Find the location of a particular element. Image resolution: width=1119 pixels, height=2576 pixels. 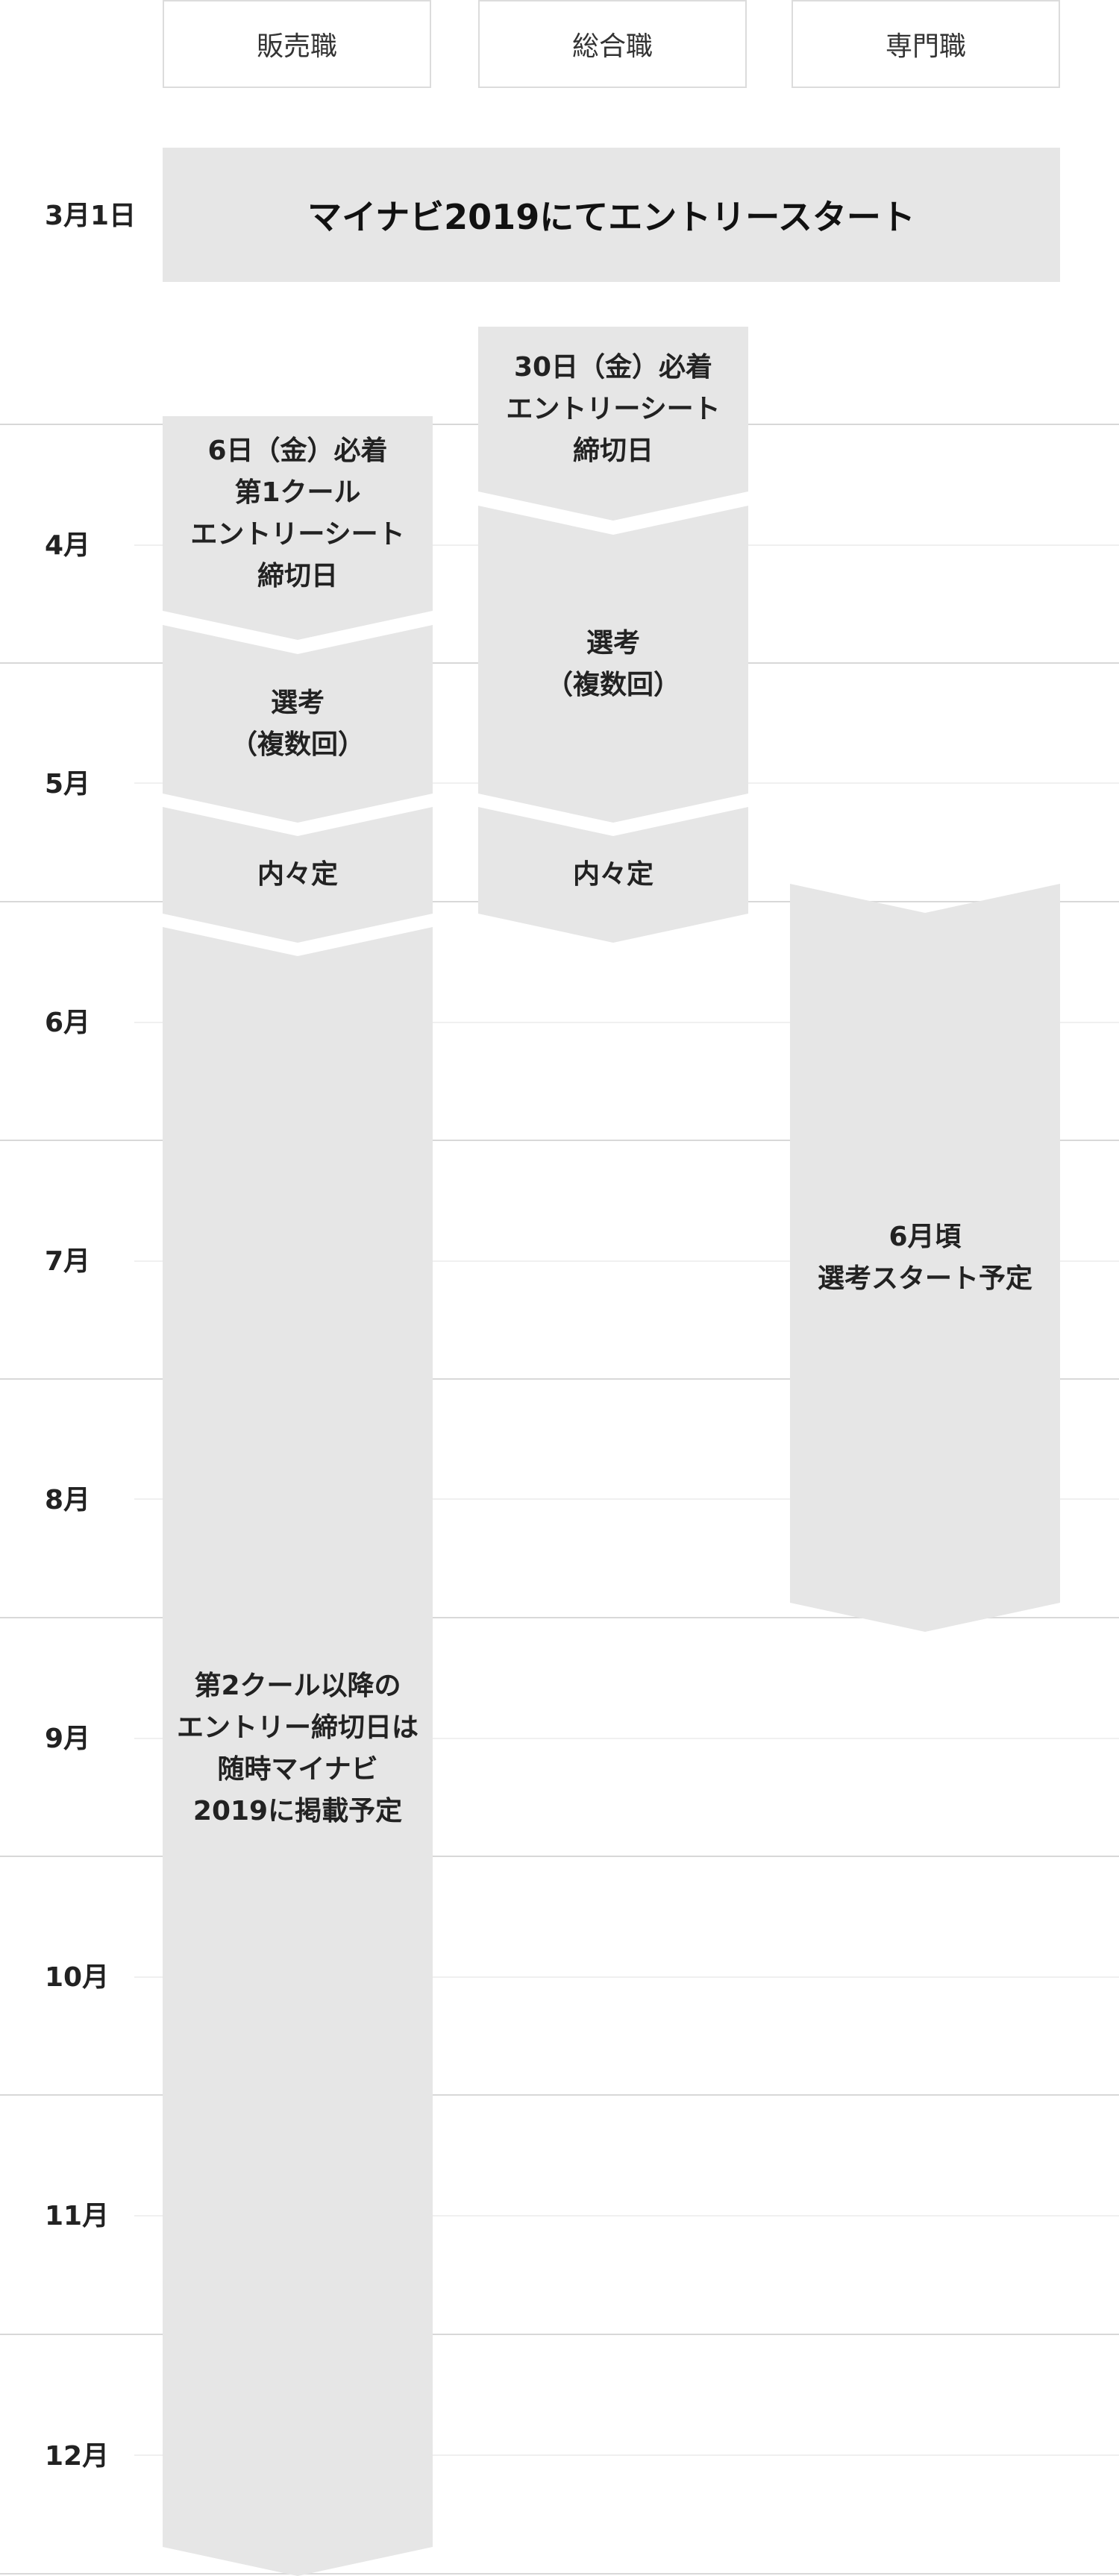

entry-start-banner is located at coordinates (611, 215).